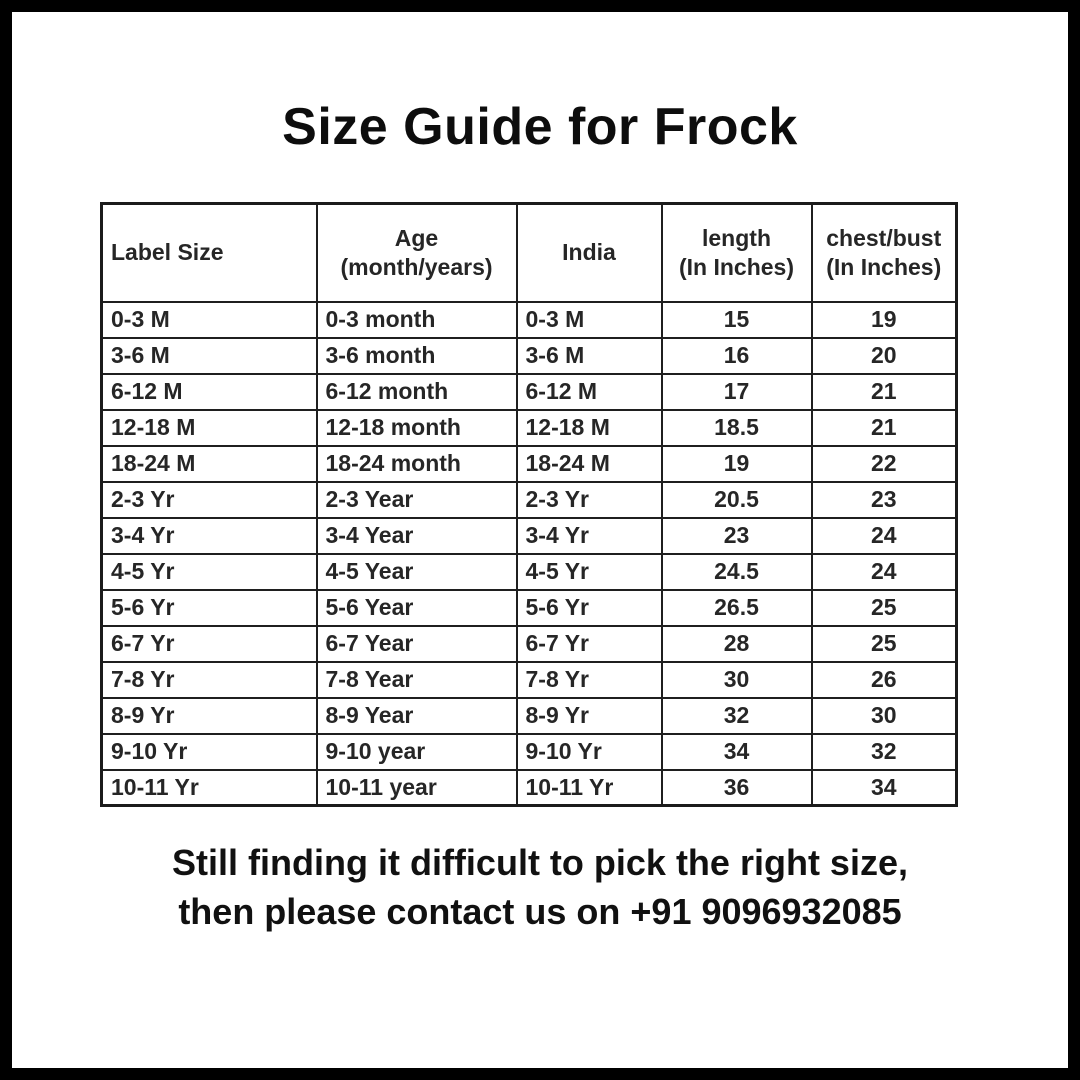 The width and height of the screenshot is (1080, 1080). I want to click on column-header: Age (month/years), so click(416, 252).